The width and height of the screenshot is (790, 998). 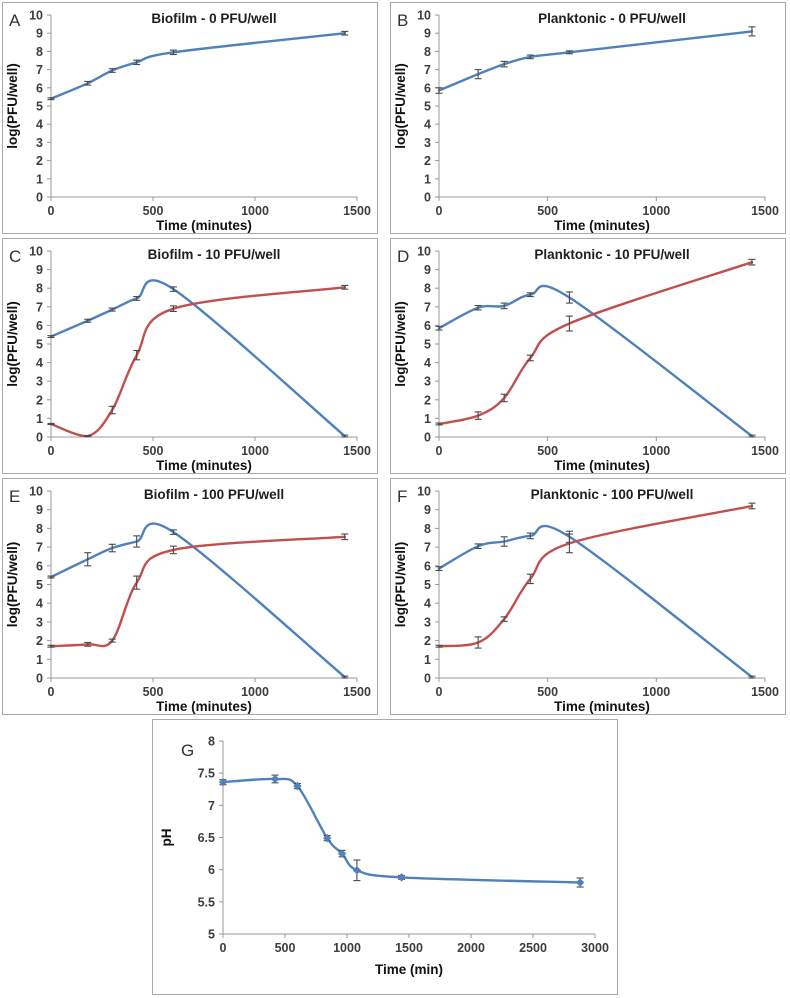 What do you see at coordinates (206, 838) in the screenshot?
I see `svg-text: 6.5` at bounding box center [206, 838].